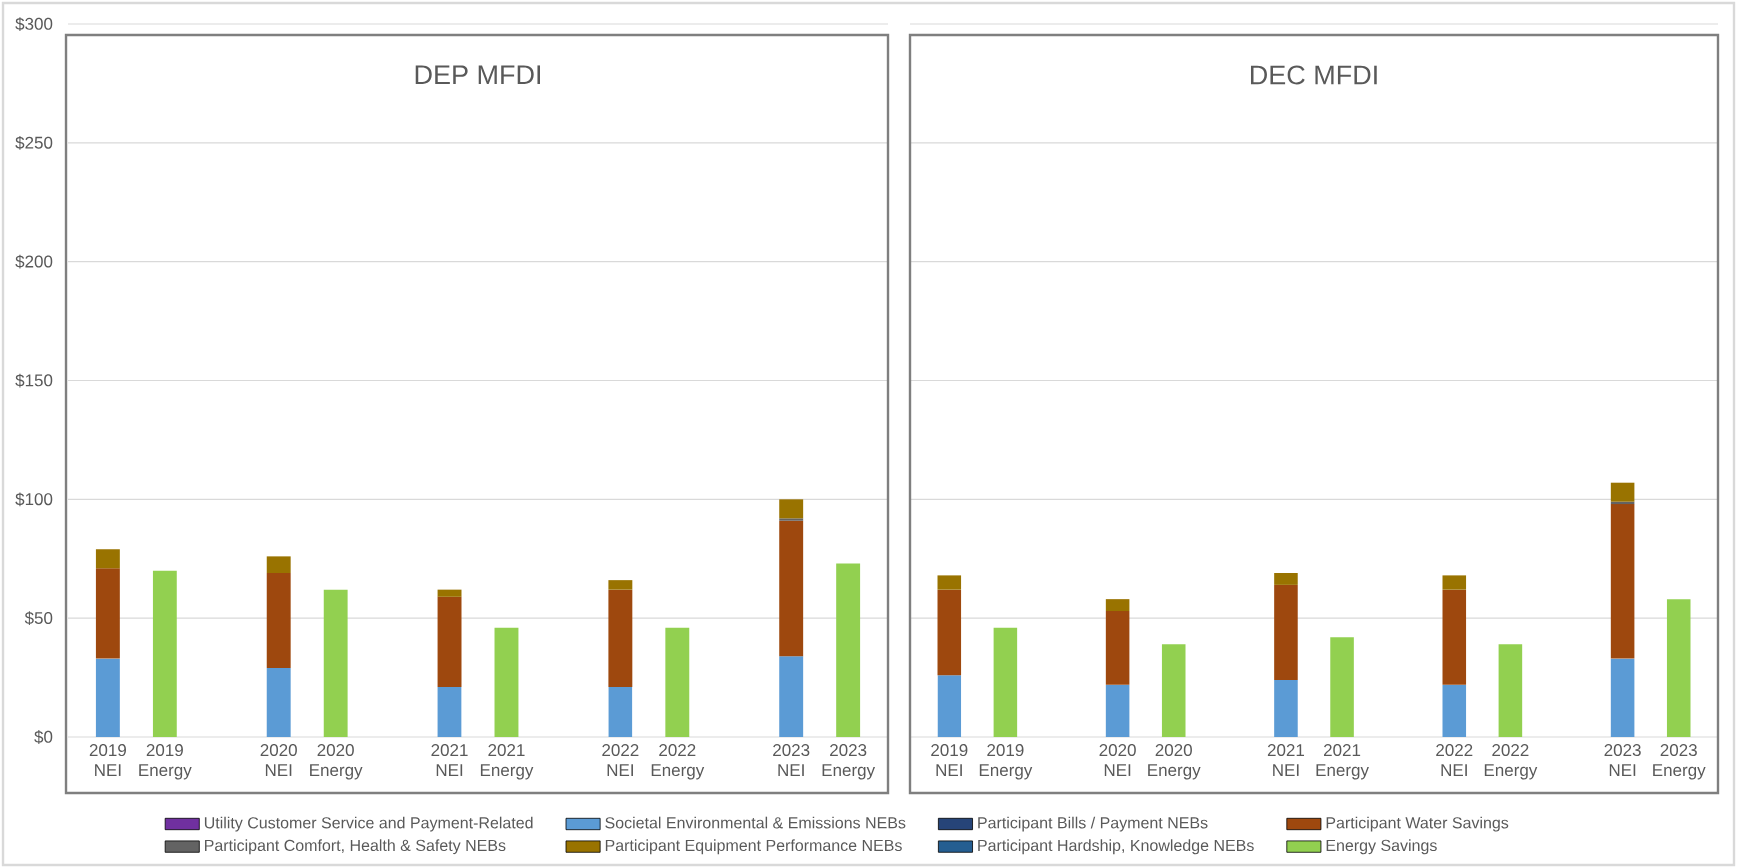 The width and height of the screenshot is (1737, 868). Describe the element at coordinates (34, 24) in the screenshot. I see `y-tick-label: $300` at that location.